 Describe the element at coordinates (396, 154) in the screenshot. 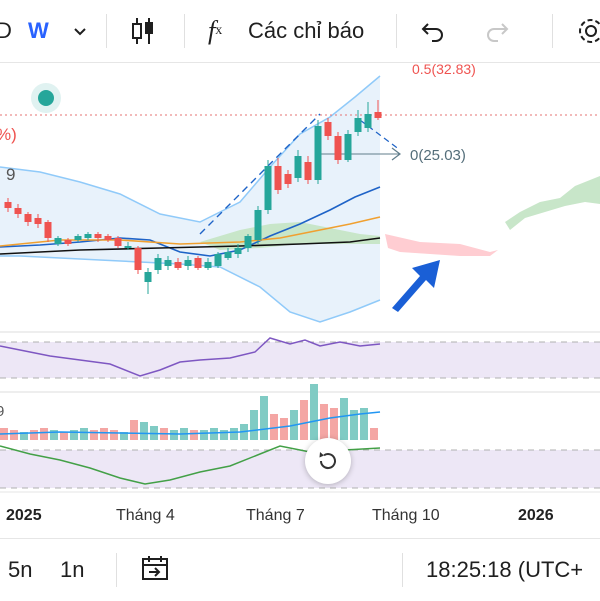

I see `fib-arrow-icon` at that location.